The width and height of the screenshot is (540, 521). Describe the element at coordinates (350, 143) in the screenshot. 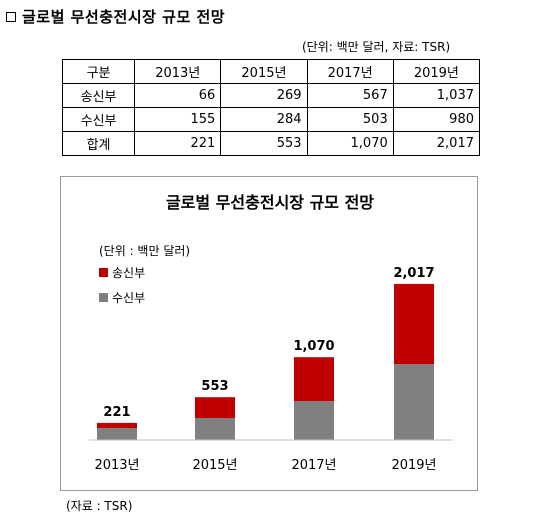

I see `table-cell: 1,070` at that location.